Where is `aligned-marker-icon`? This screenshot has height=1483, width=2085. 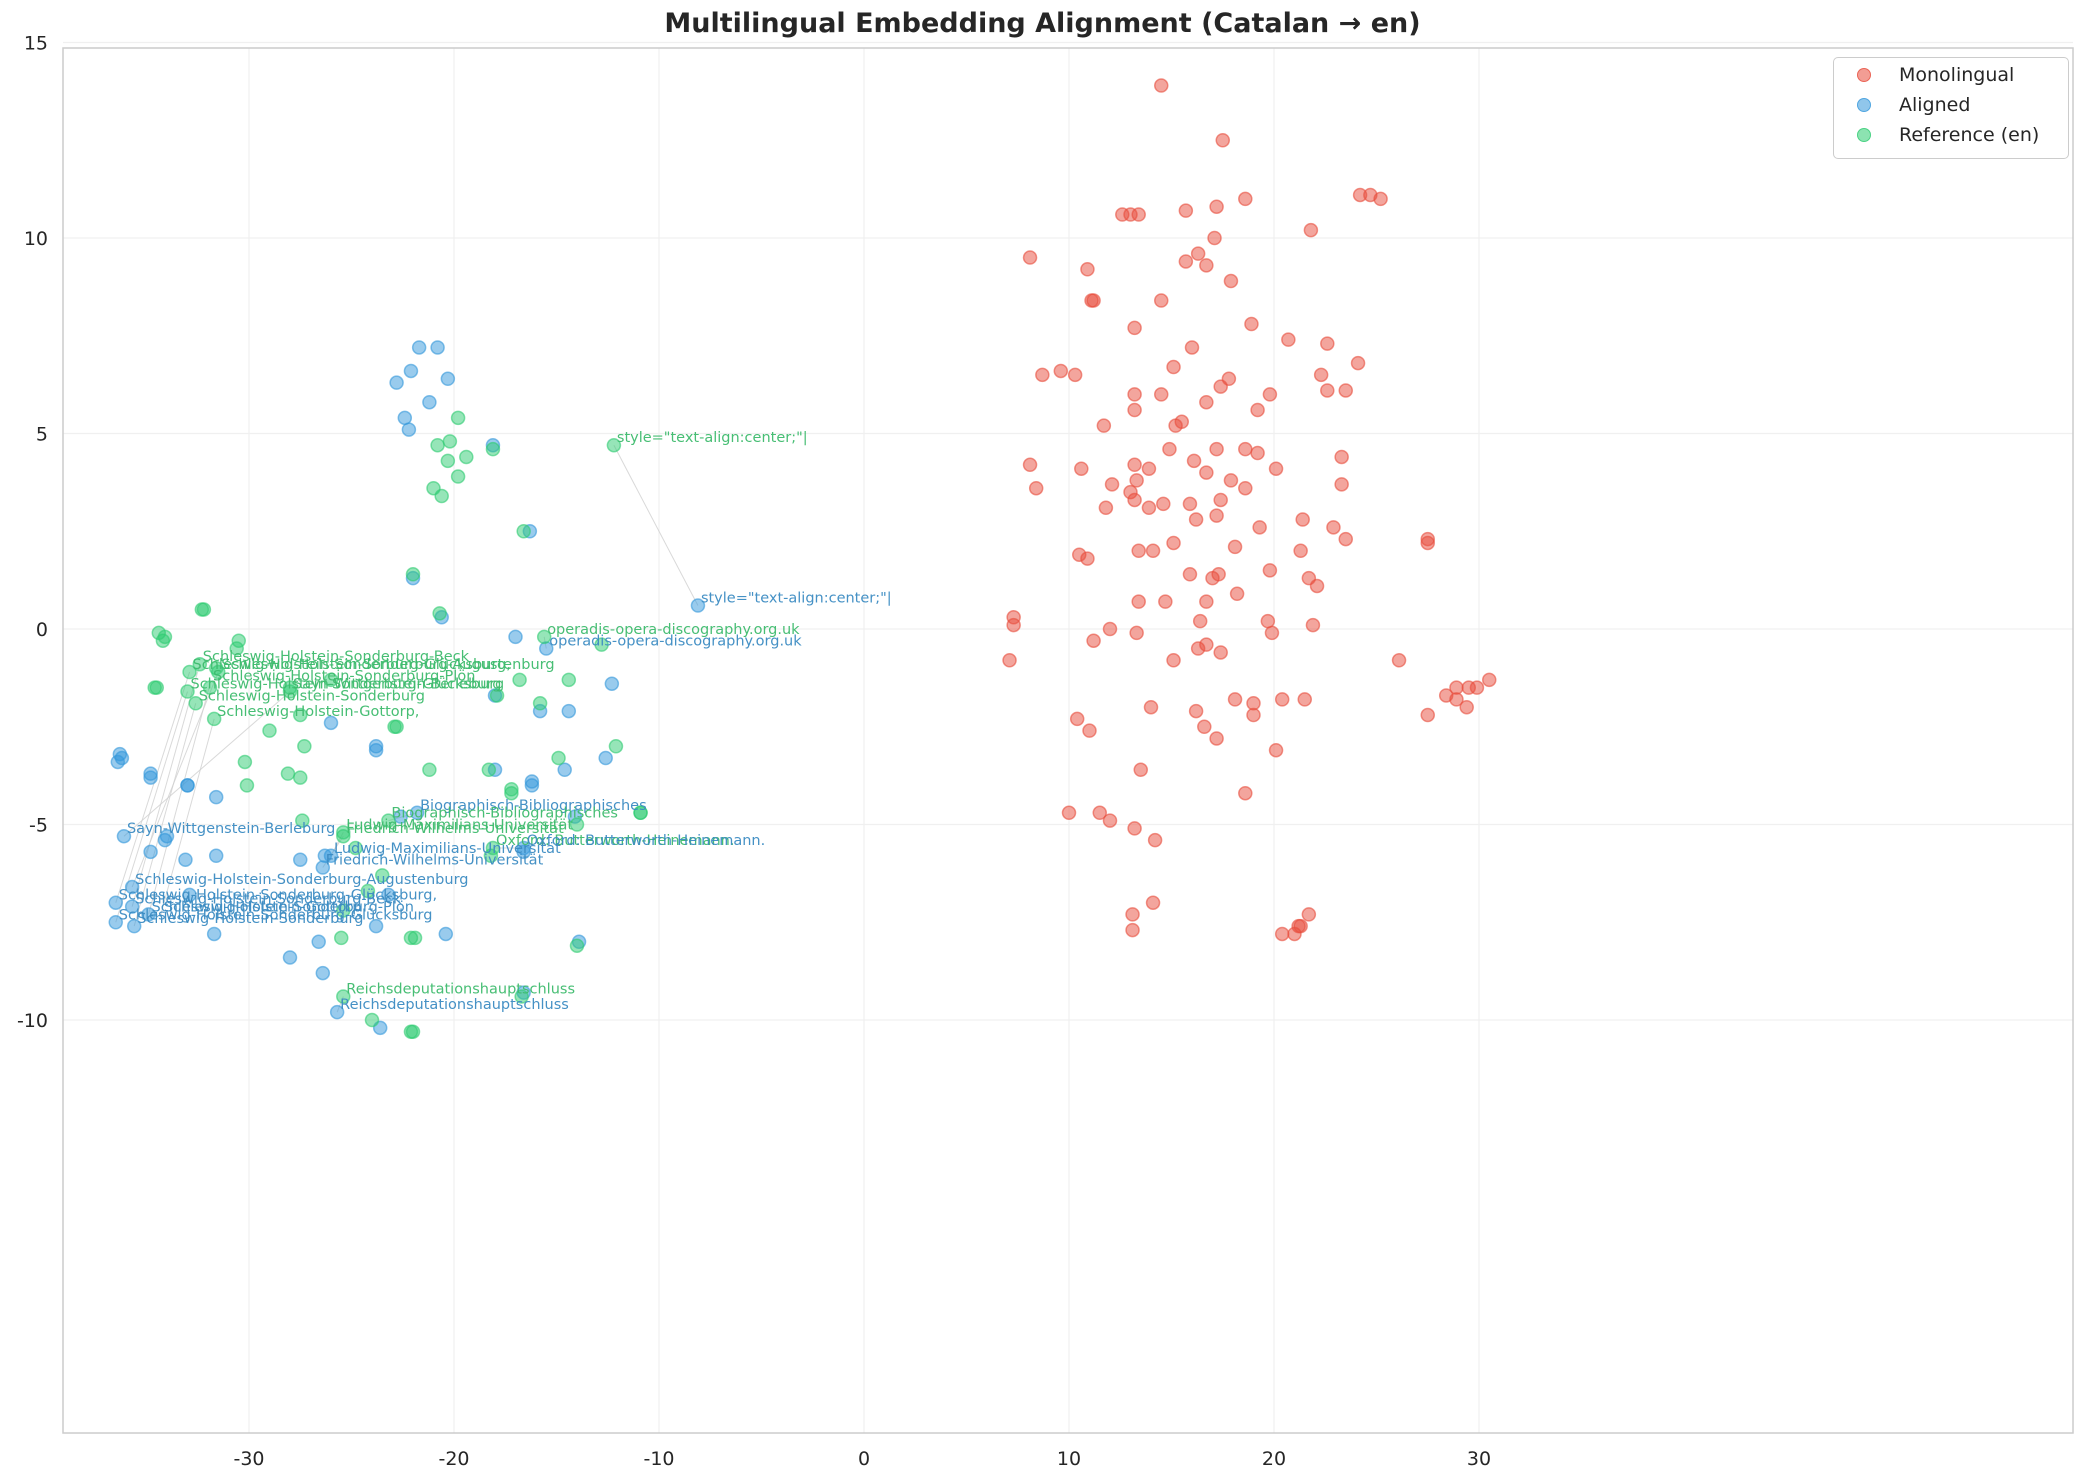
aligned-marker-icon is located at coordinates (1864, 105).